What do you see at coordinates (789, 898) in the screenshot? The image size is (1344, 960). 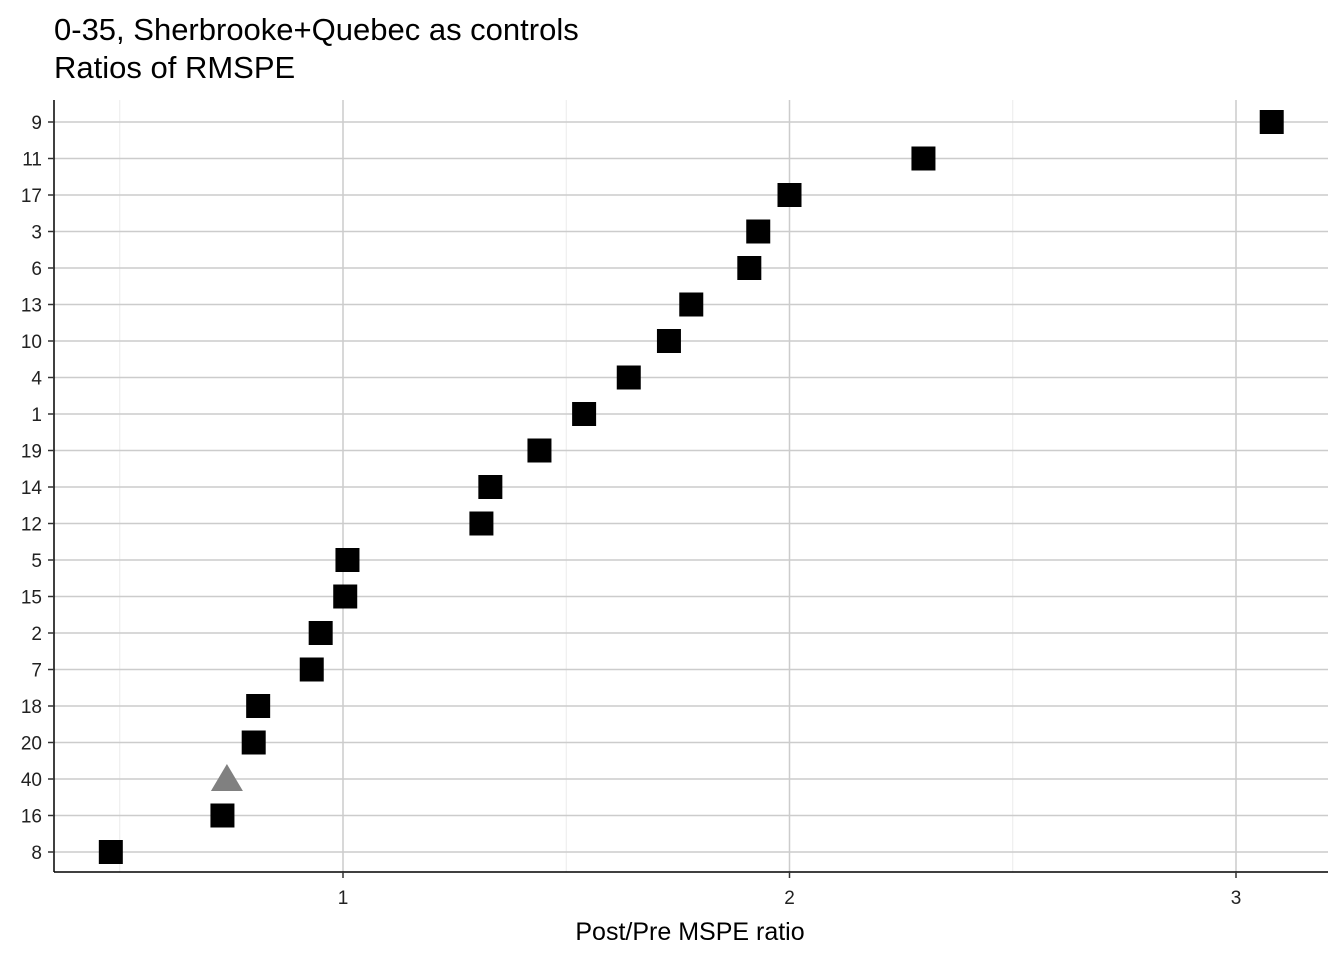 I see `x-tick-label: 2` at bounding box center [789, 898].